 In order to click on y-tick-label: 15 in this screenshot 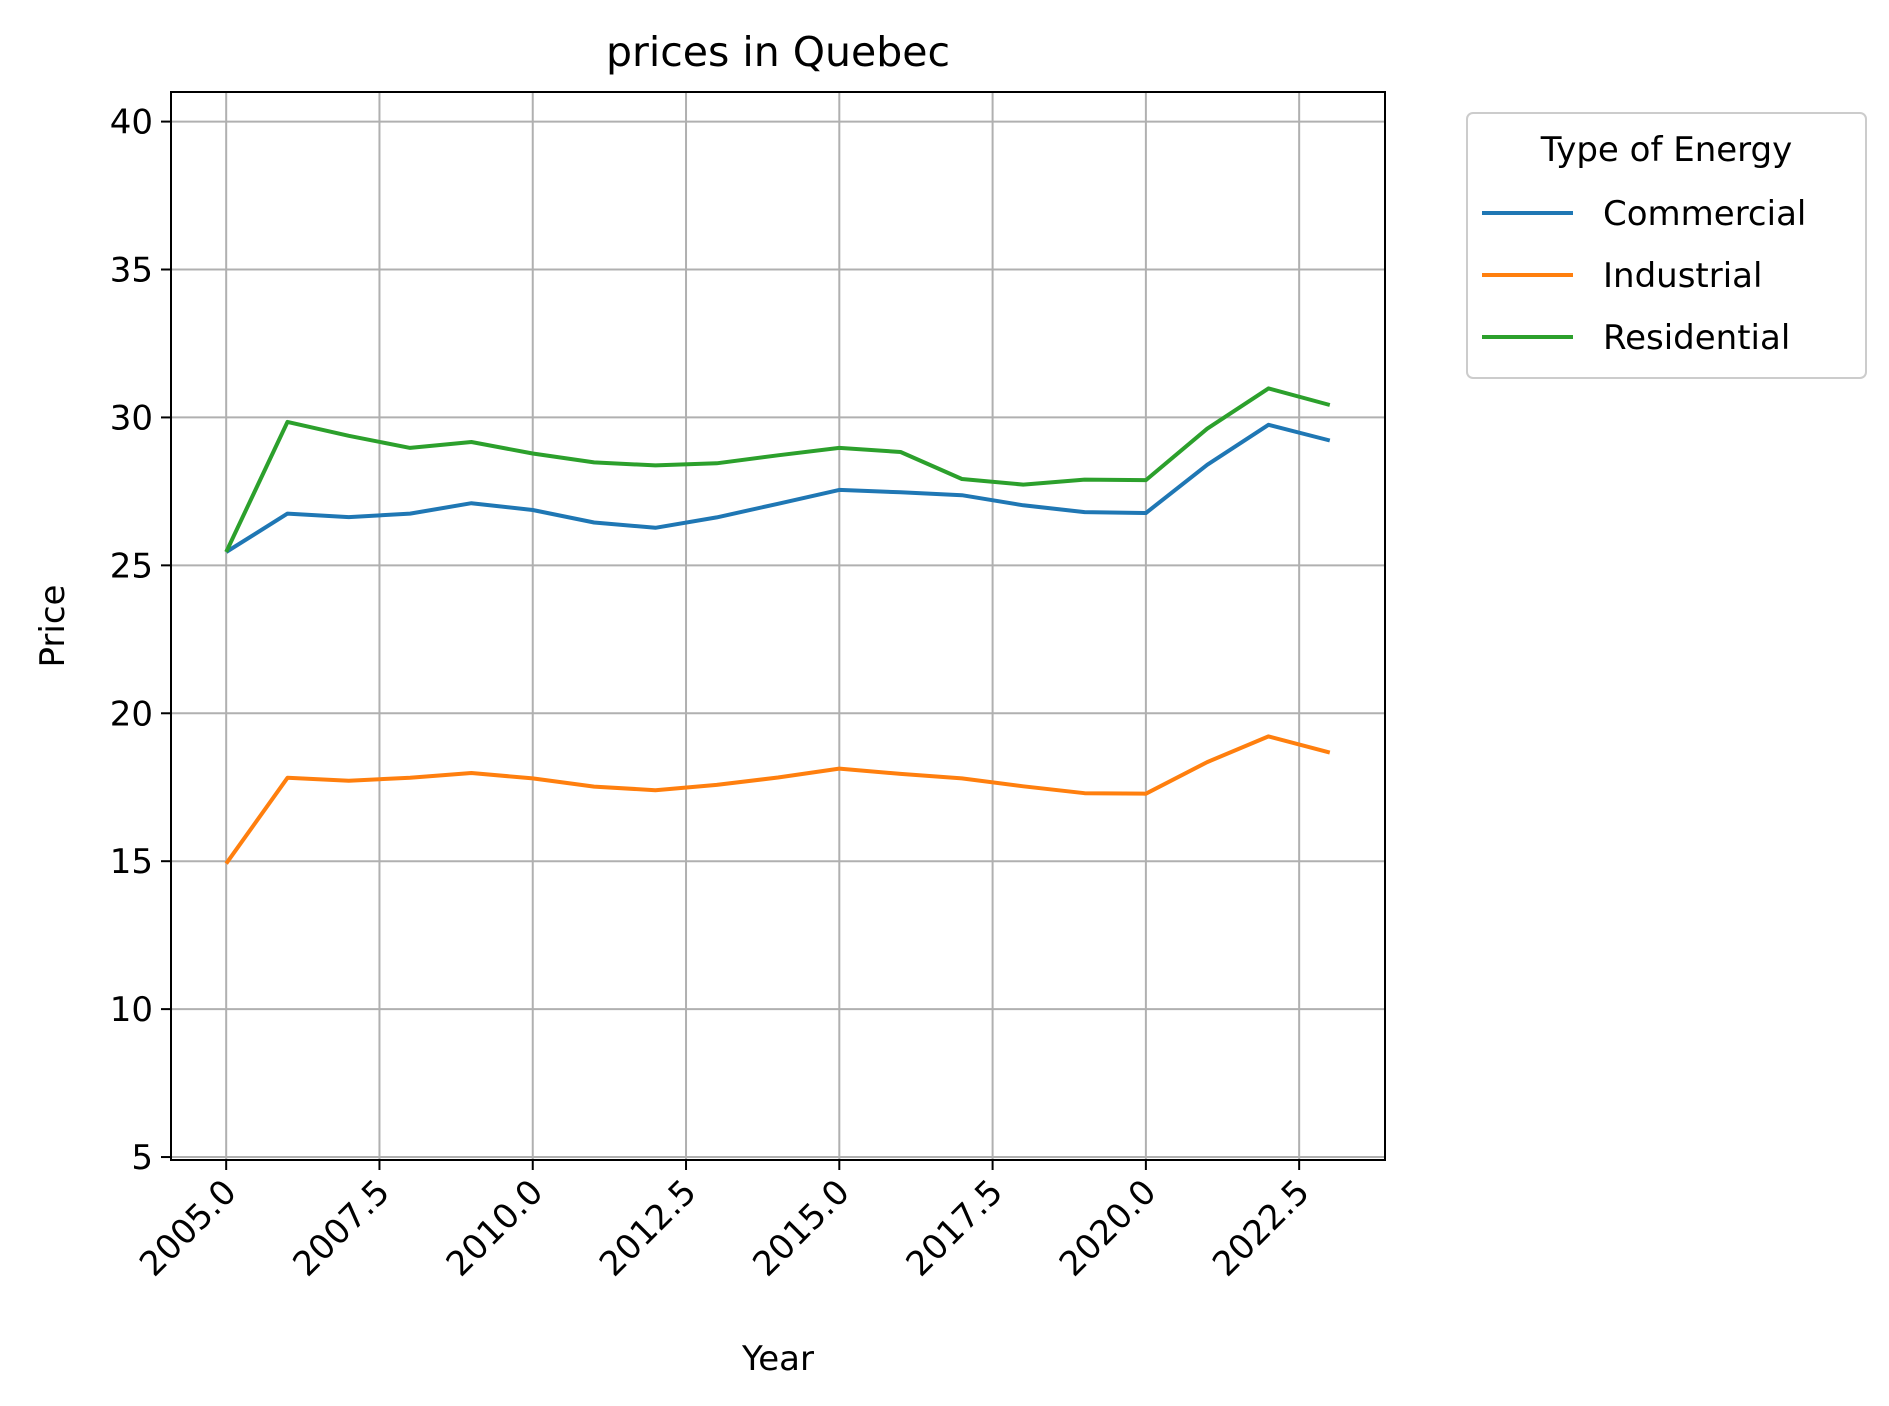, I will do `click(131, 862)`.